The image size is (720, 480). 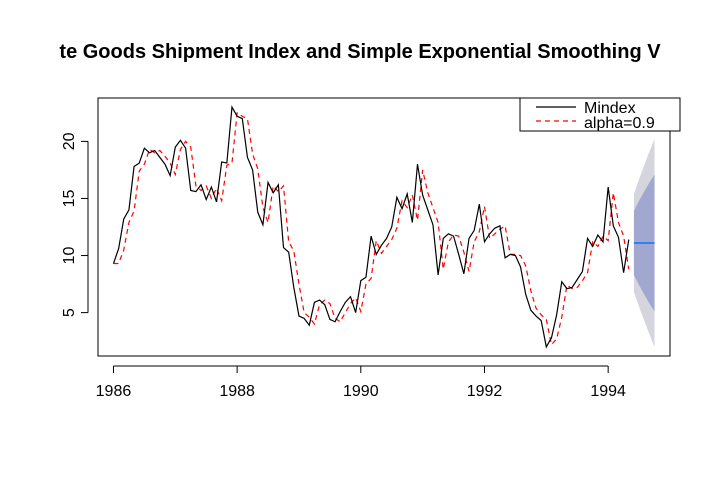 I want to click on legend-label-mindex: Mindex, so click(x=610, y=108).